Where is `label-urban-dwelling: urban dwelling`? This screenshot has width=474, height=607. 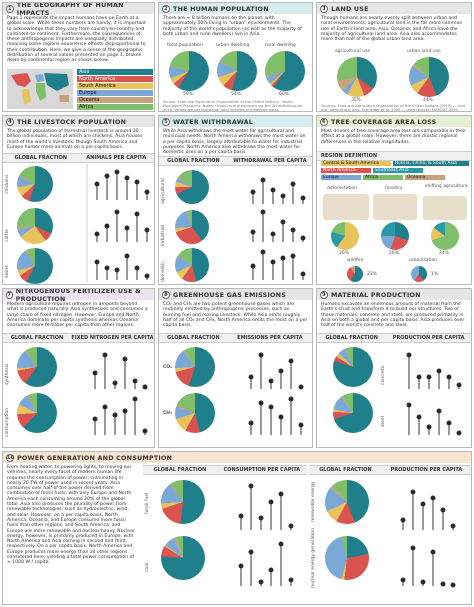 label-urban-dwelling: urban dwelling is located at coordinates (233, 45).